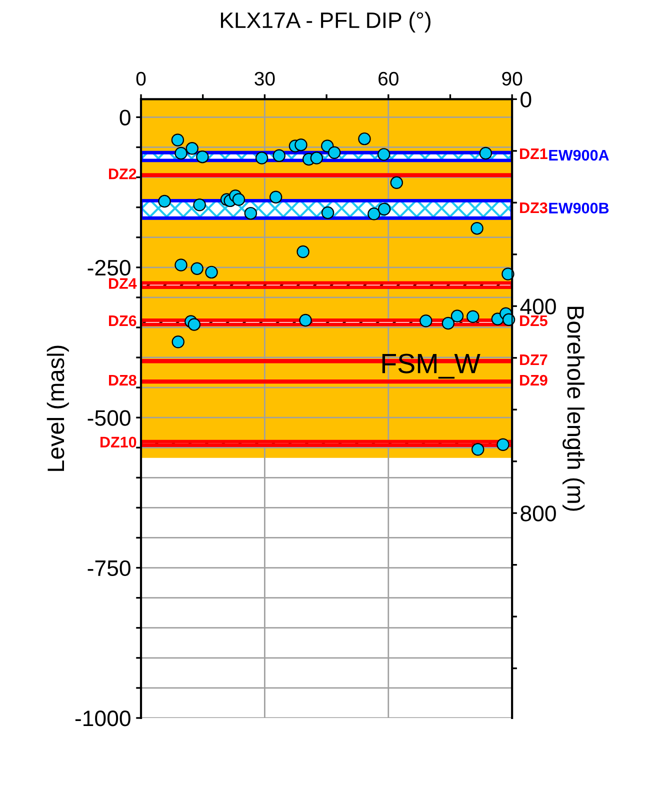 The height and width of the screenshot is (787, 651). I want to click on annotation: DZ4, so click(123, 283).